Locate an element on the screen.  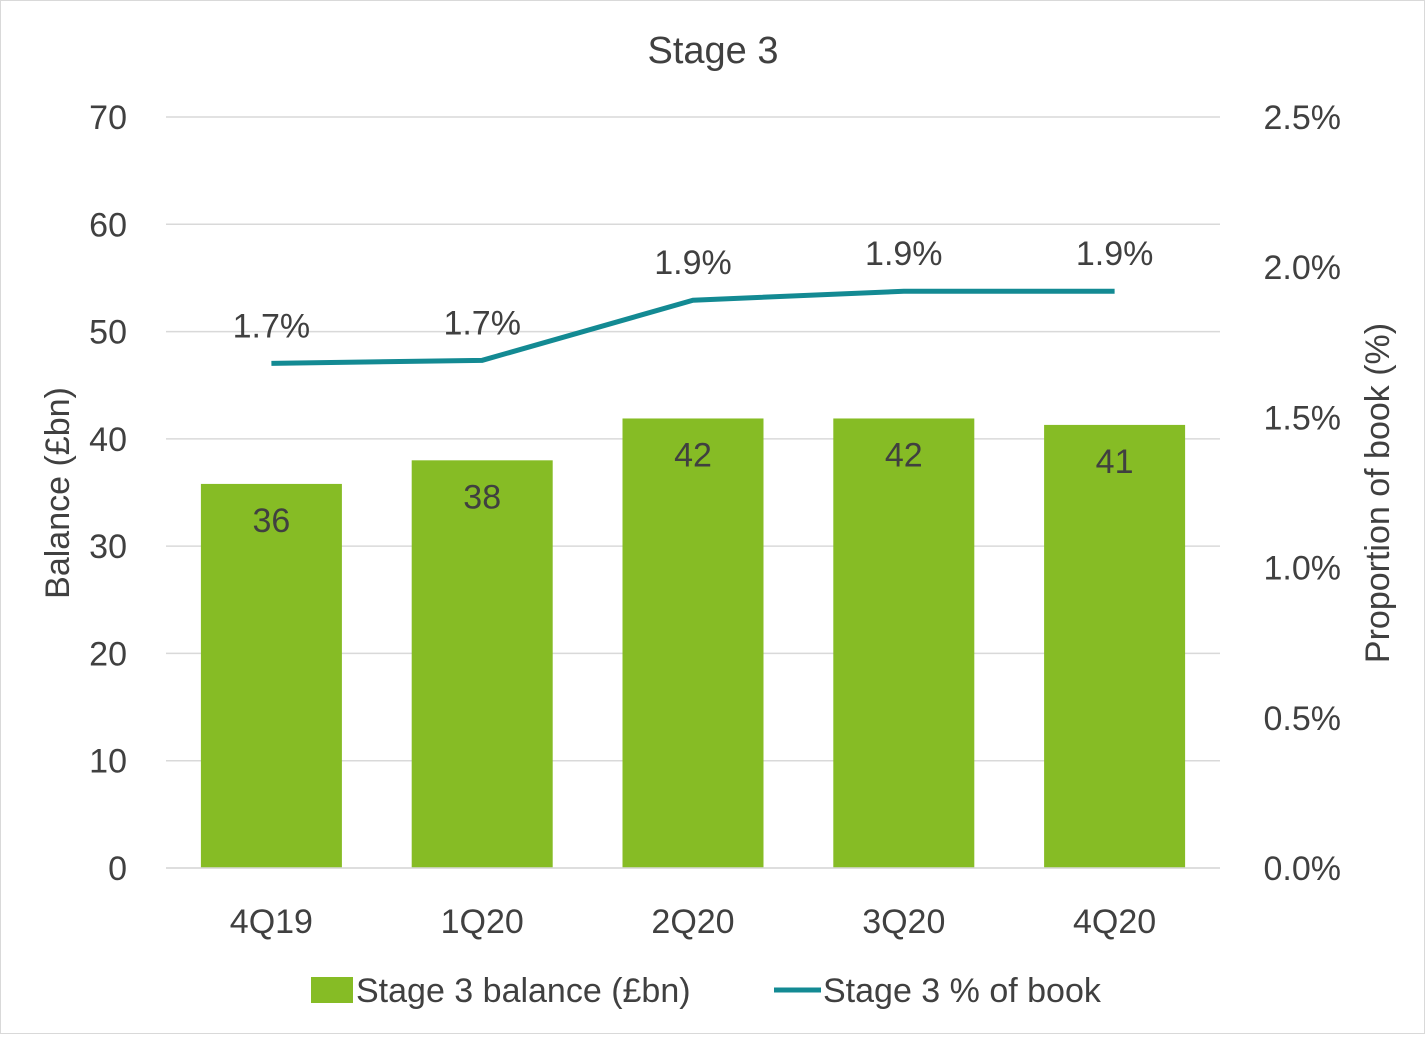
bar-data-label: 38 is located at coordinates (482, 497).